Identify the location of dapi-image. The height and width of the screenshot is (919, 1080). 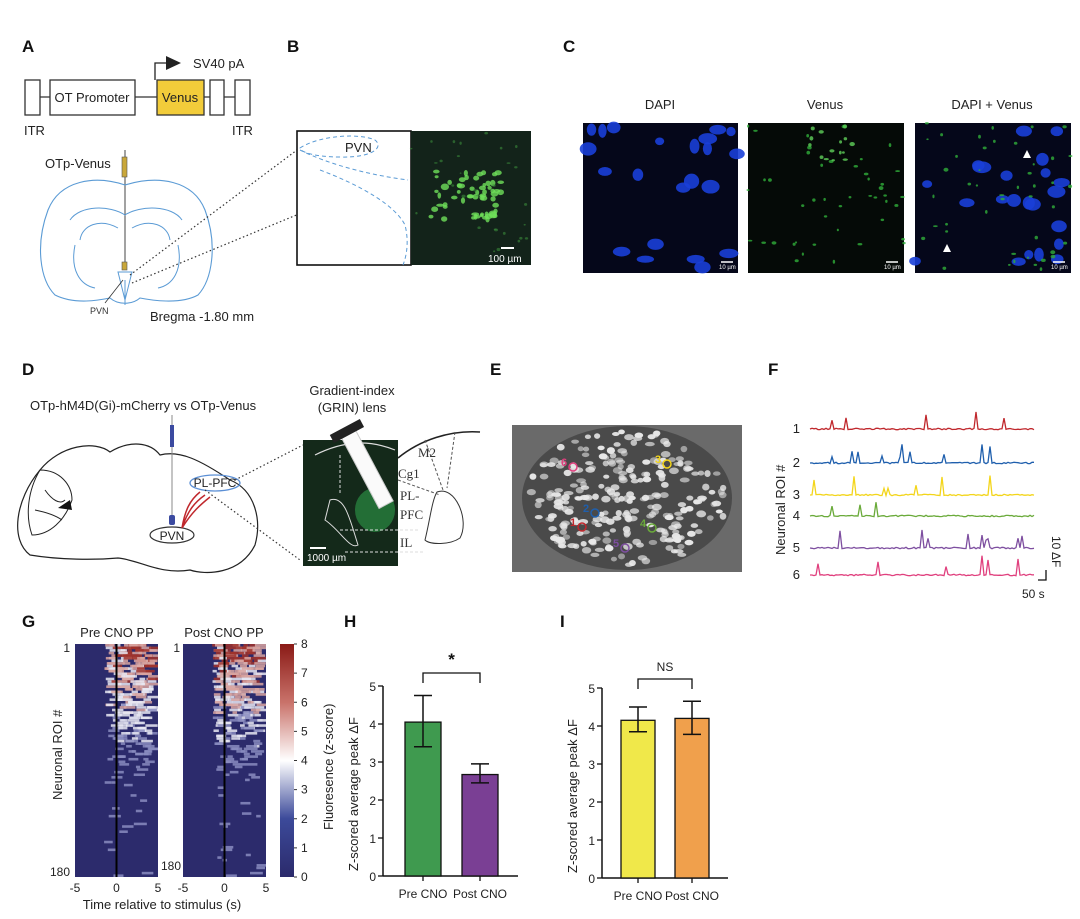
(662, 197).